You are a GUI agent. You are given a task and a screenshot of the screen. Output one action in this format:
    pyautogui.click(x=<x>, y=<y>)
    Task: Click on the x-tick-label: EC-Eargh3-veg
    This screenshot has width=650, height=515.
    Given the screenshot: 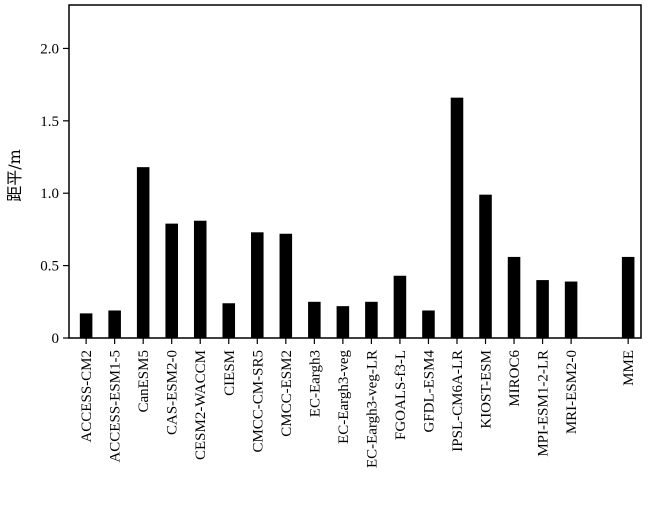 What is the action you would take?
    pyautogui.click(x=344, y=397)
    